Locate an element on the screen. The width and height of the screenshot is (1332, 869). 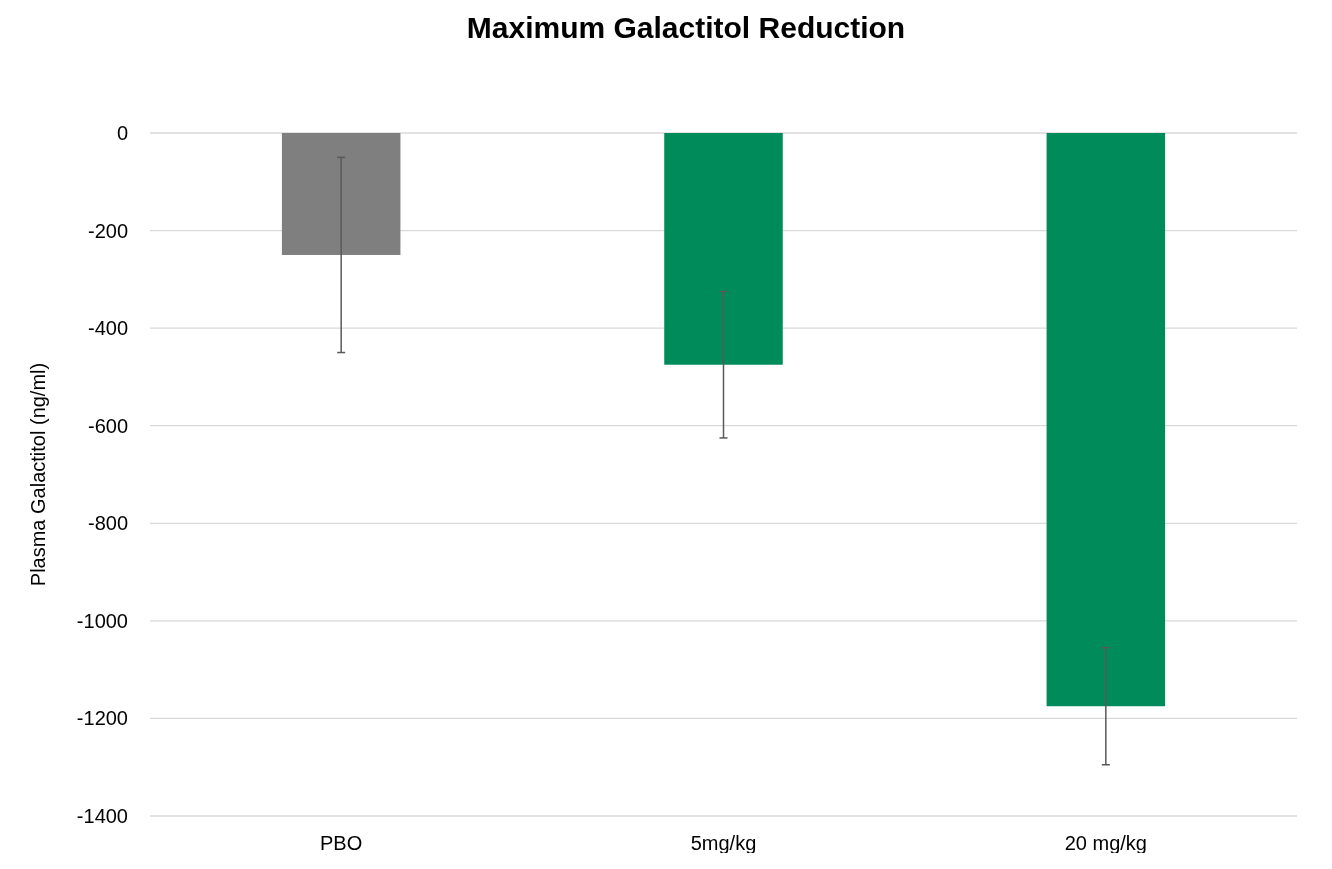
y-tick-label: -400 is located at coordinates (107, 328).